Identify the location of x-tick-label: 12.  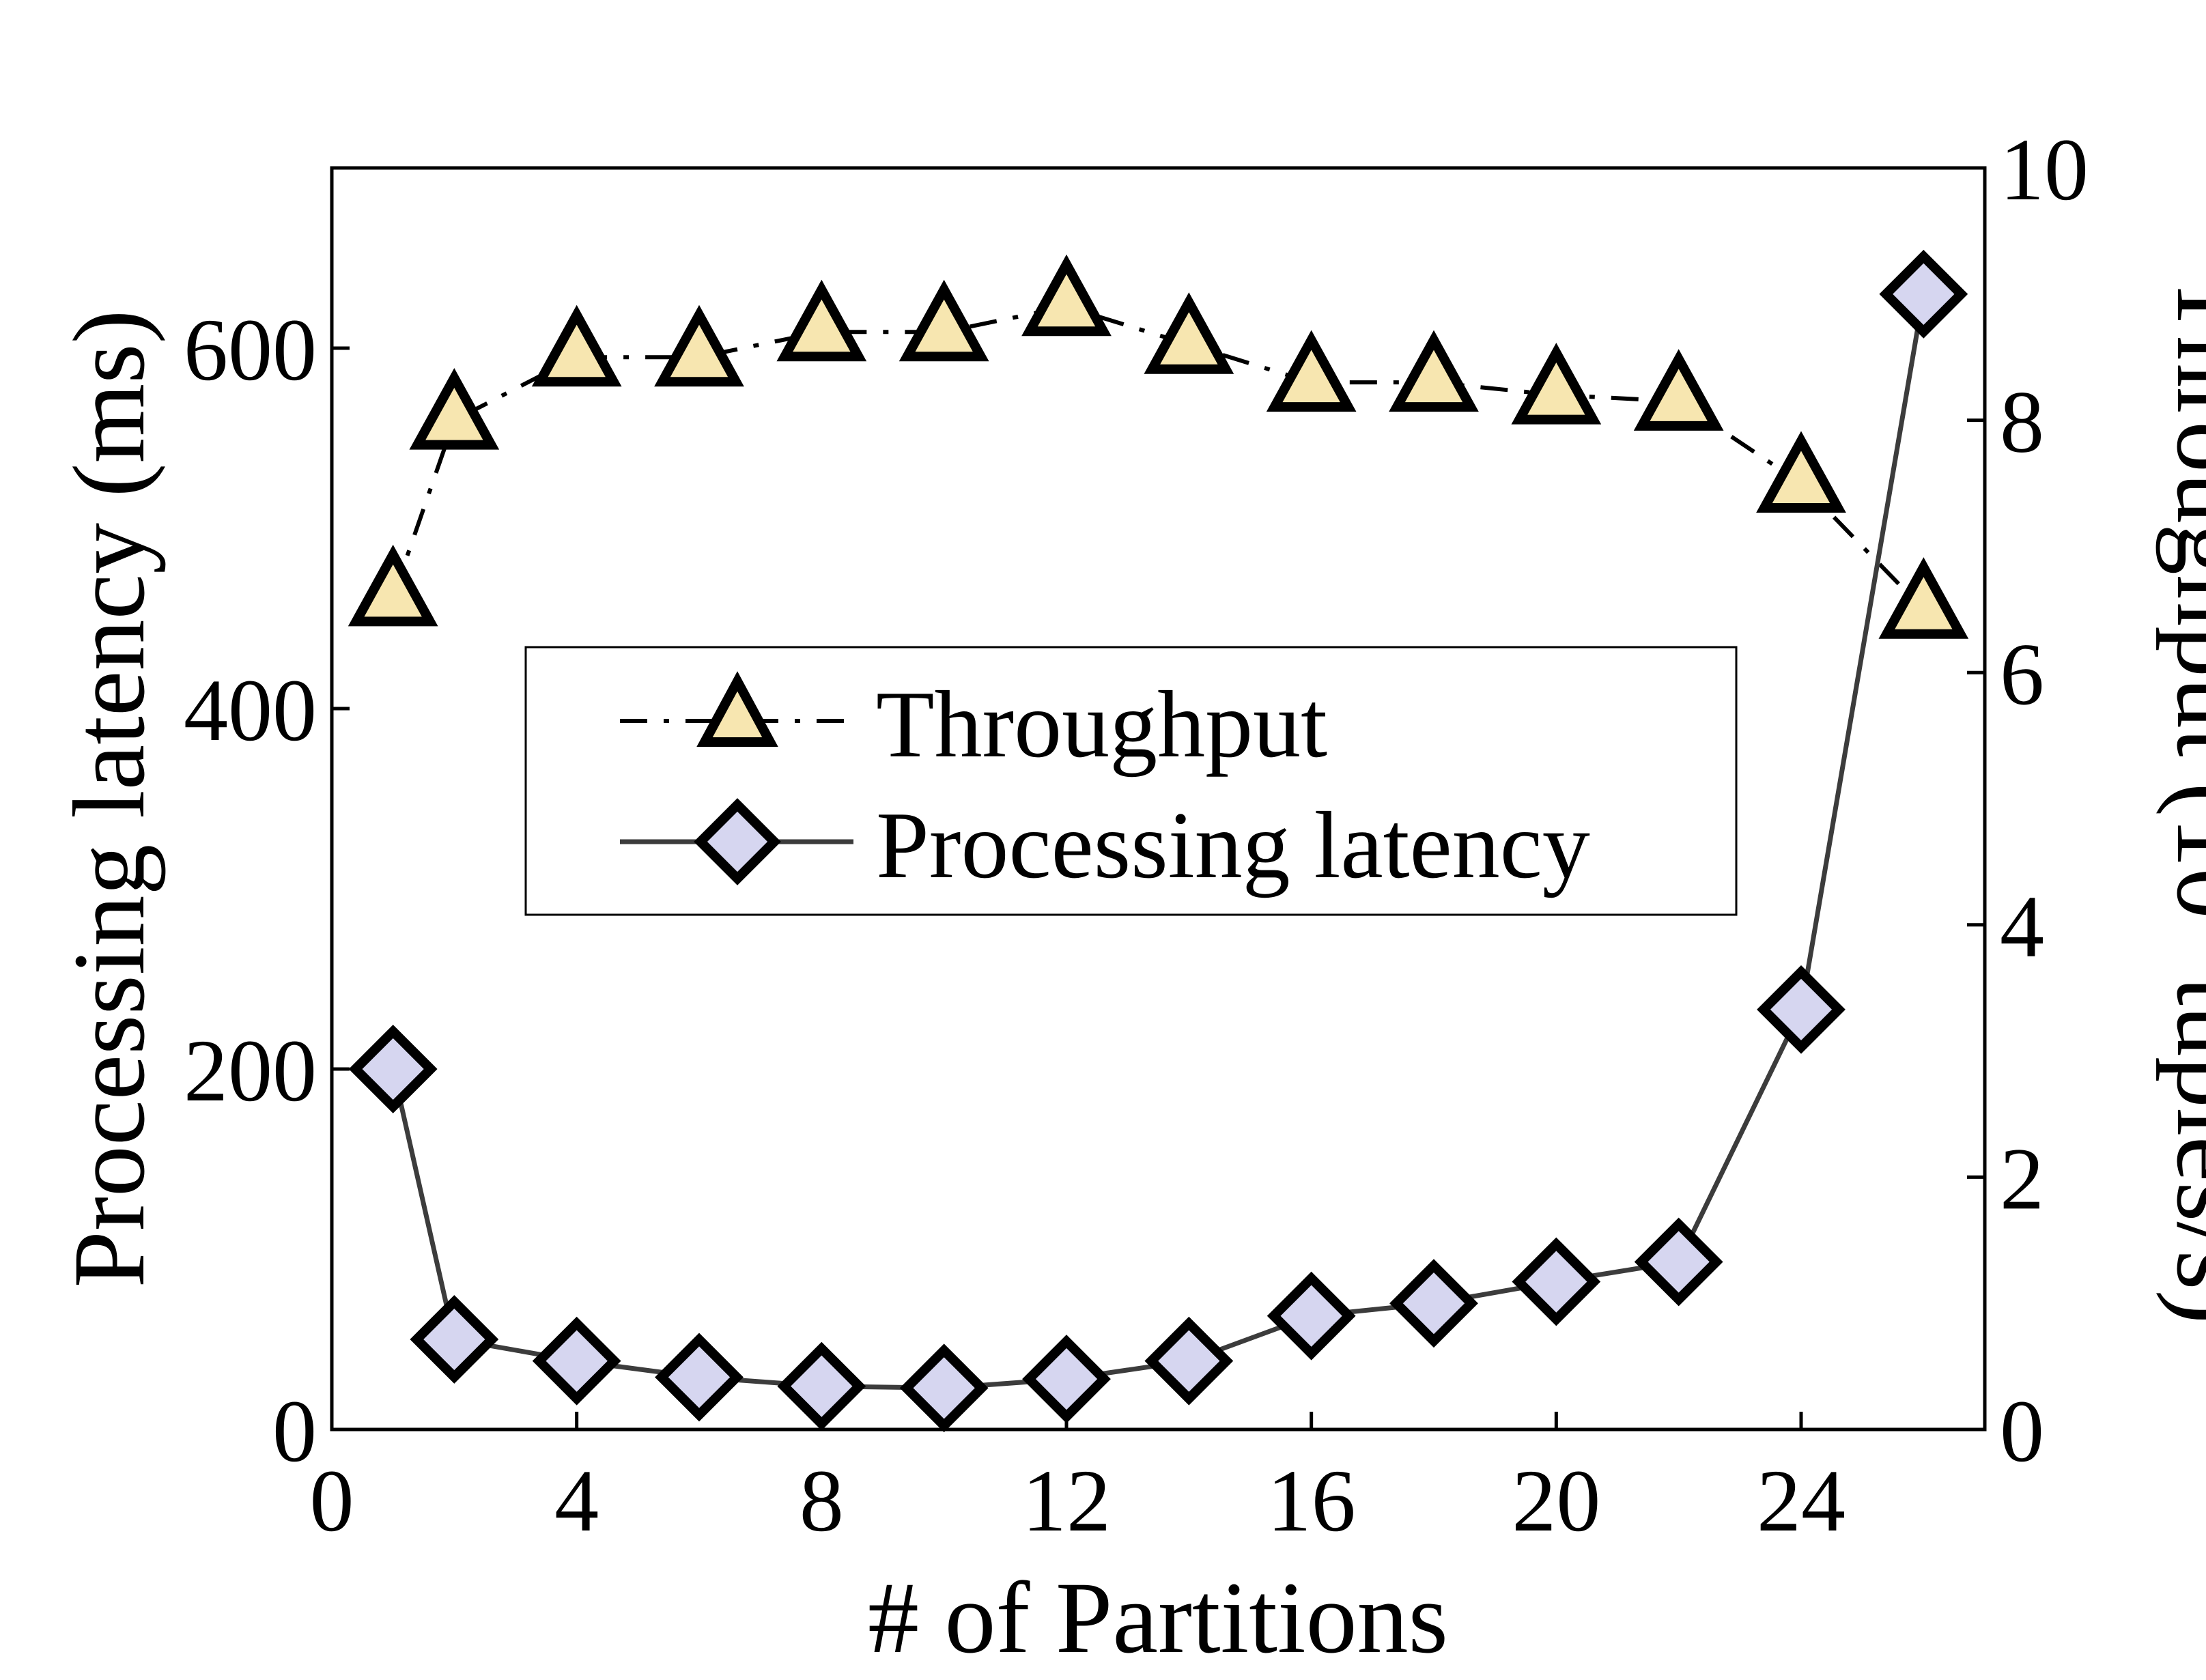
(1066, 1501).